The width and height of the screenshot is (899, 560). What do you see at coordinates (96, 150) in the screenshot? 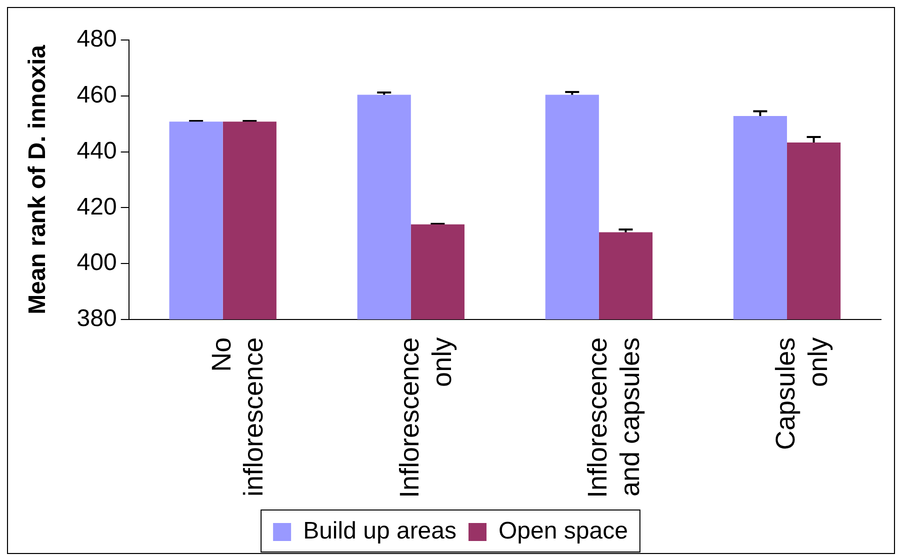
I see `y-tick-label: 440` at bounding box center [96, 150].